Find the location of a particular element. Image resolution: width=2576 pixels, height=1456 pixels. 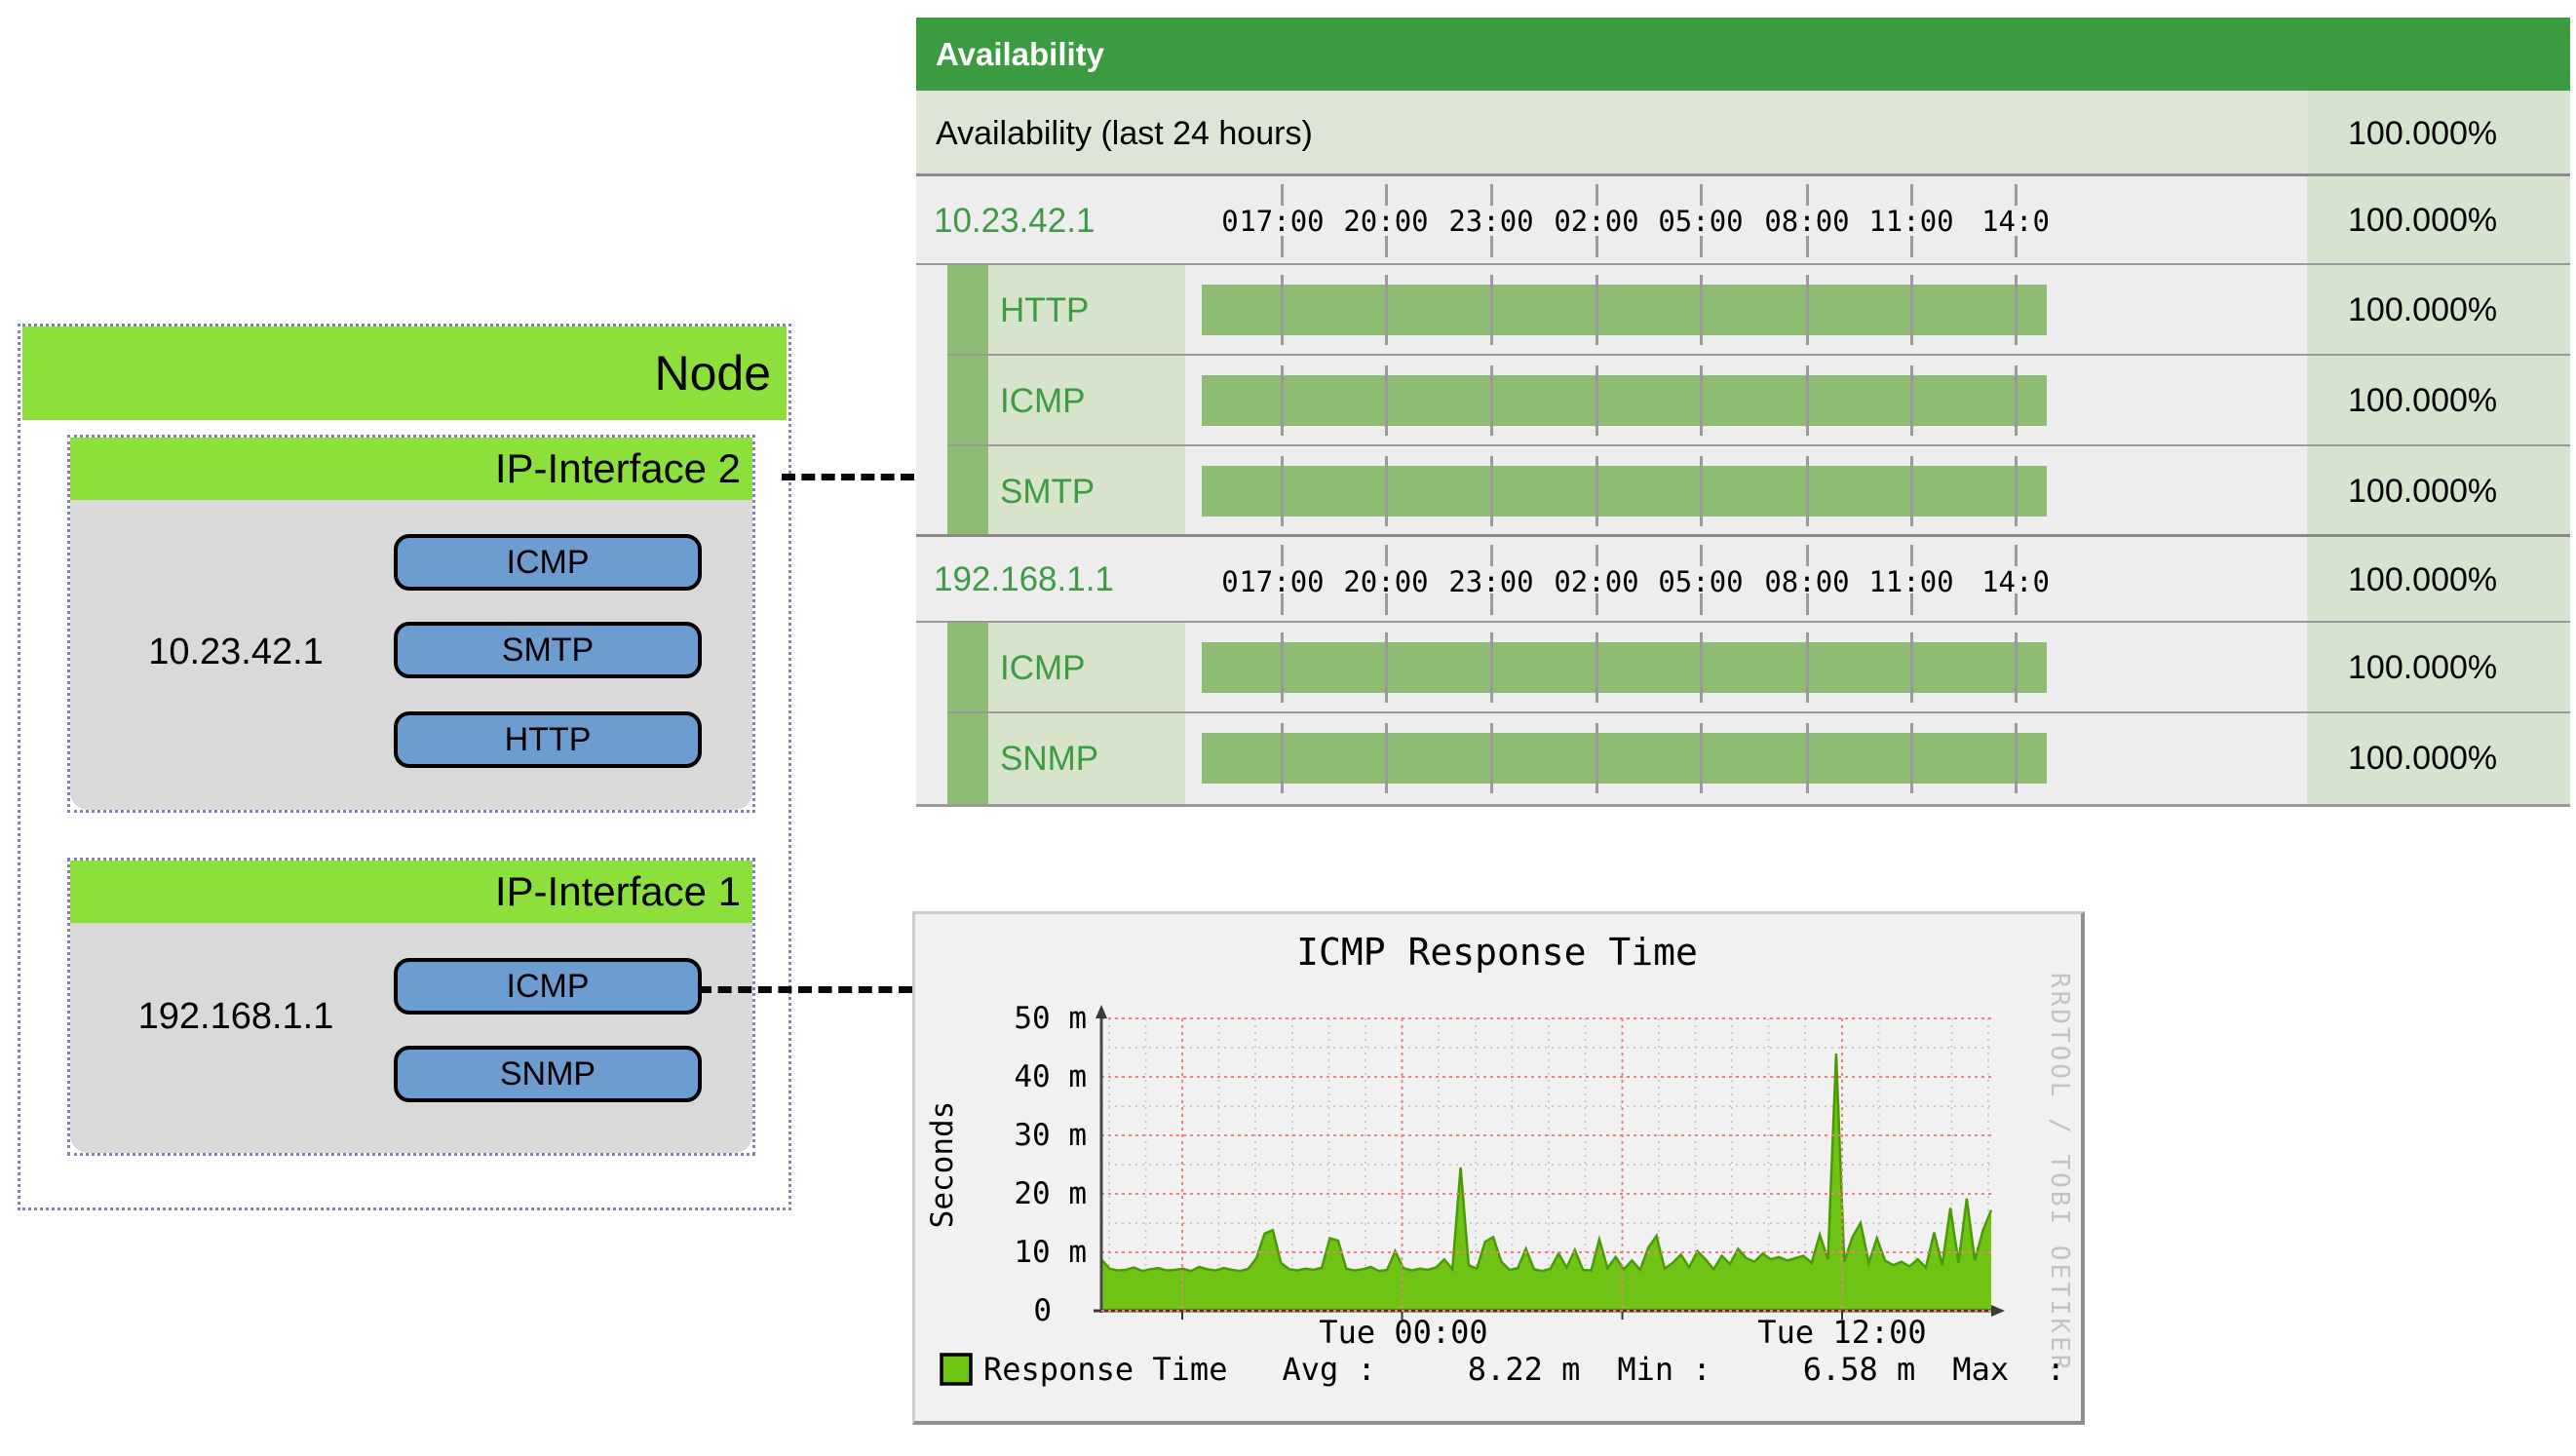

service-row: HTTP 100.000% is located at coordinates (1743, 310).